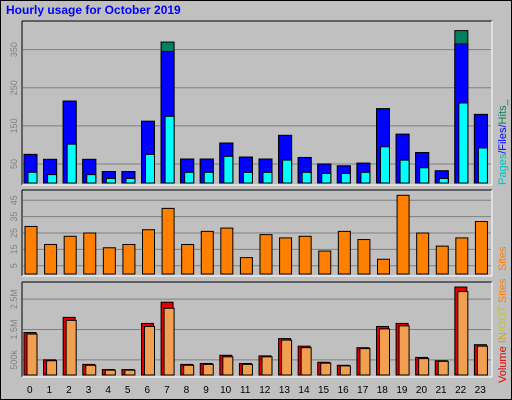 The height and width of the screenshot is (400, 512). What do you see at coordinates (14, 125) in the screenshot?
I see `top-y-tick-label: 150` at bounding box center [14, 125].